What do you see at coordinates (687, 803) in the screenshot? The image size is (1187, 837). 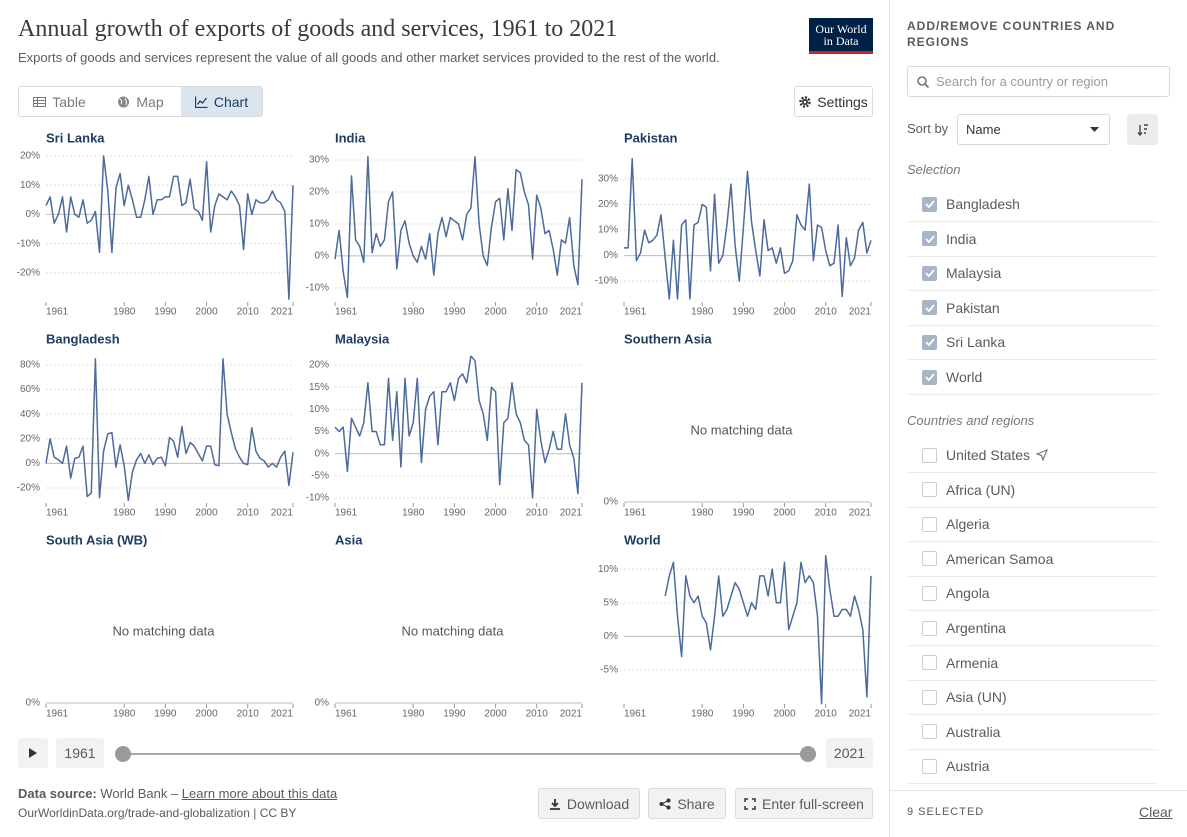 I see `share-button: Share` at bounding box center [687, 803].